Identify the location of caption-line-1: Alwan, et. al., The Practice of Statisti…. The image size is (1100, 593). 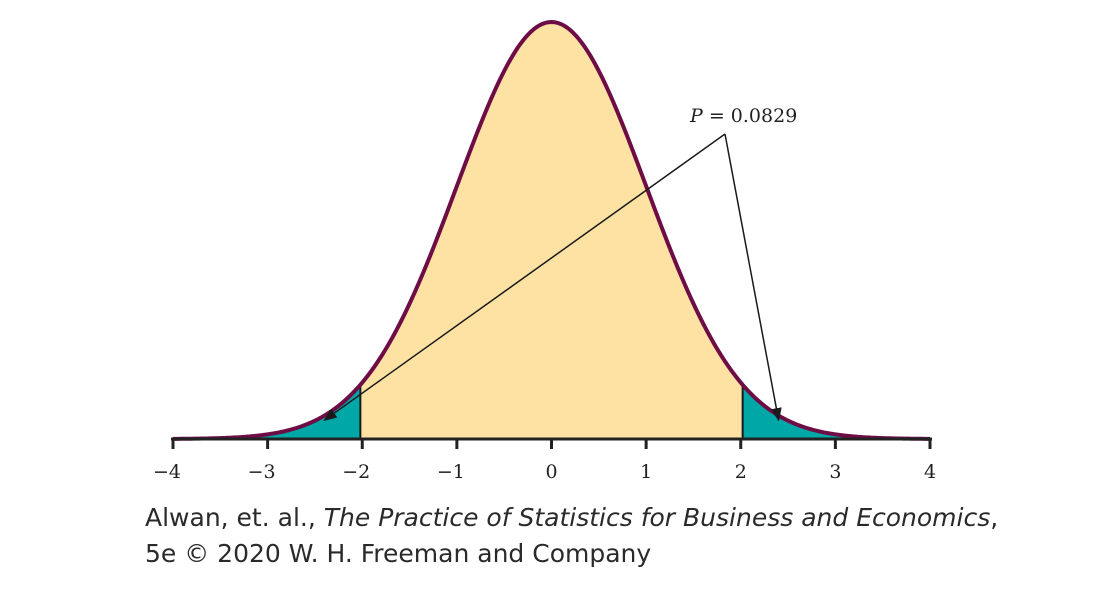
(571, 518).